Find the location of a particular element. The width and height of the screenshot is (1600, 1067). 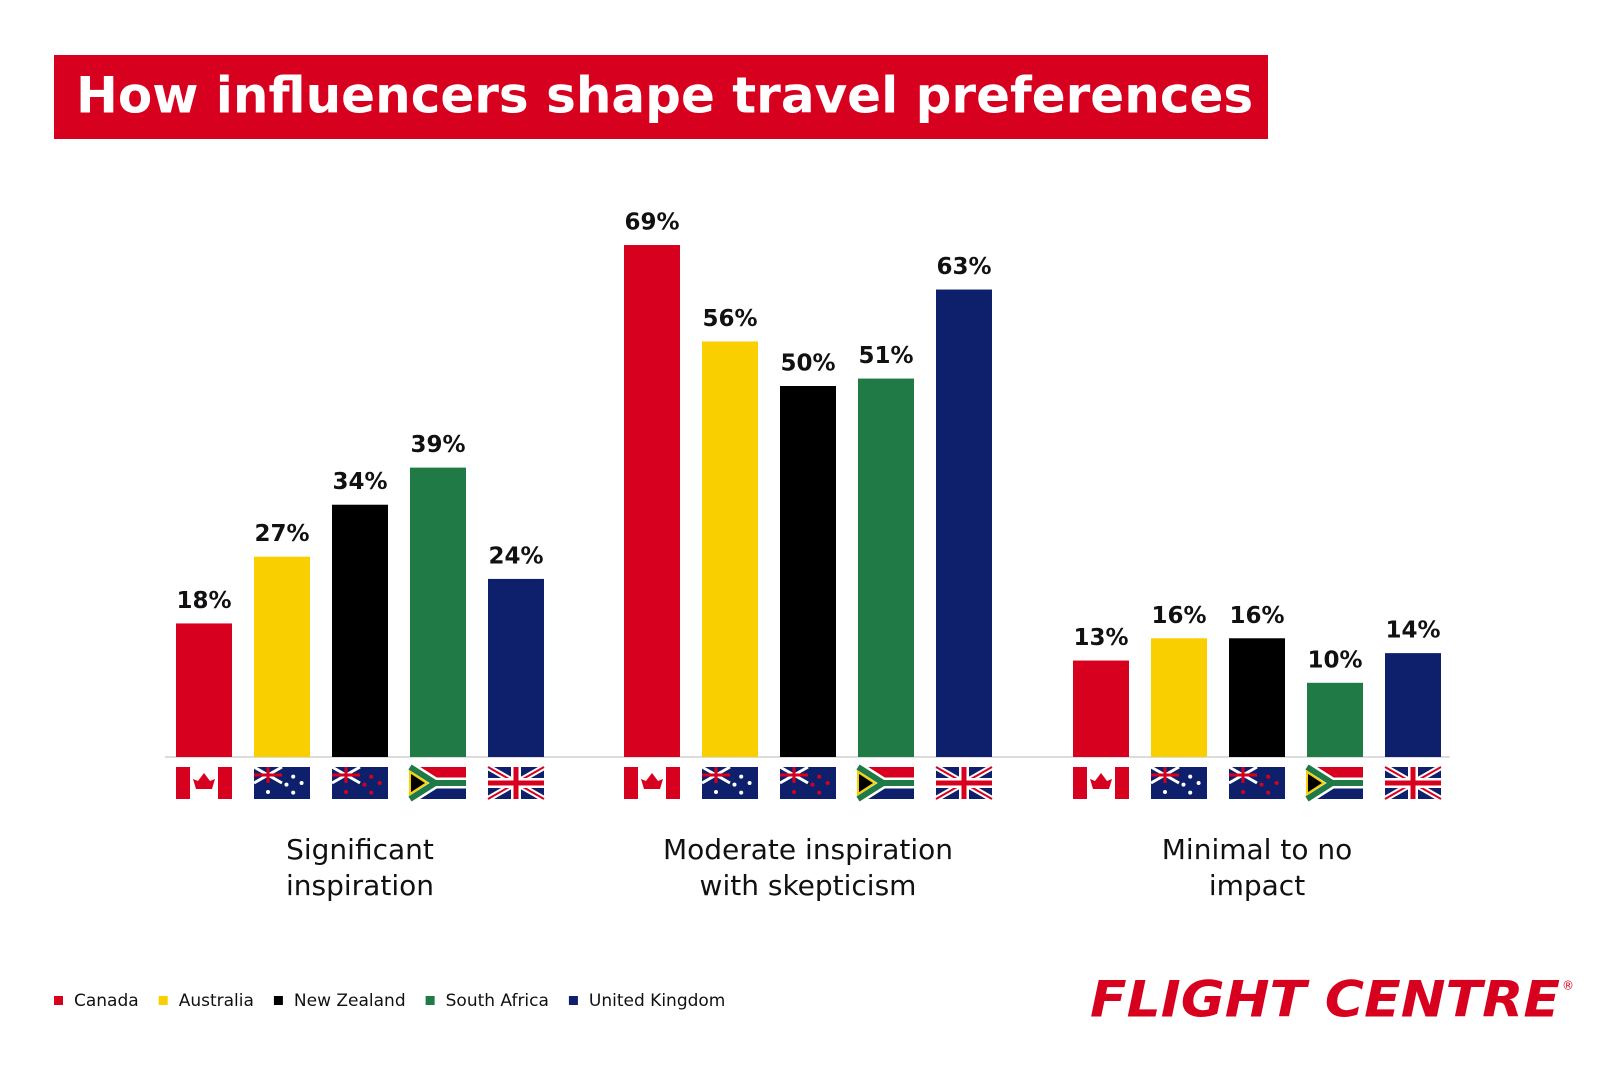

legend-label: Canada is located at coordinates (106, 1001).